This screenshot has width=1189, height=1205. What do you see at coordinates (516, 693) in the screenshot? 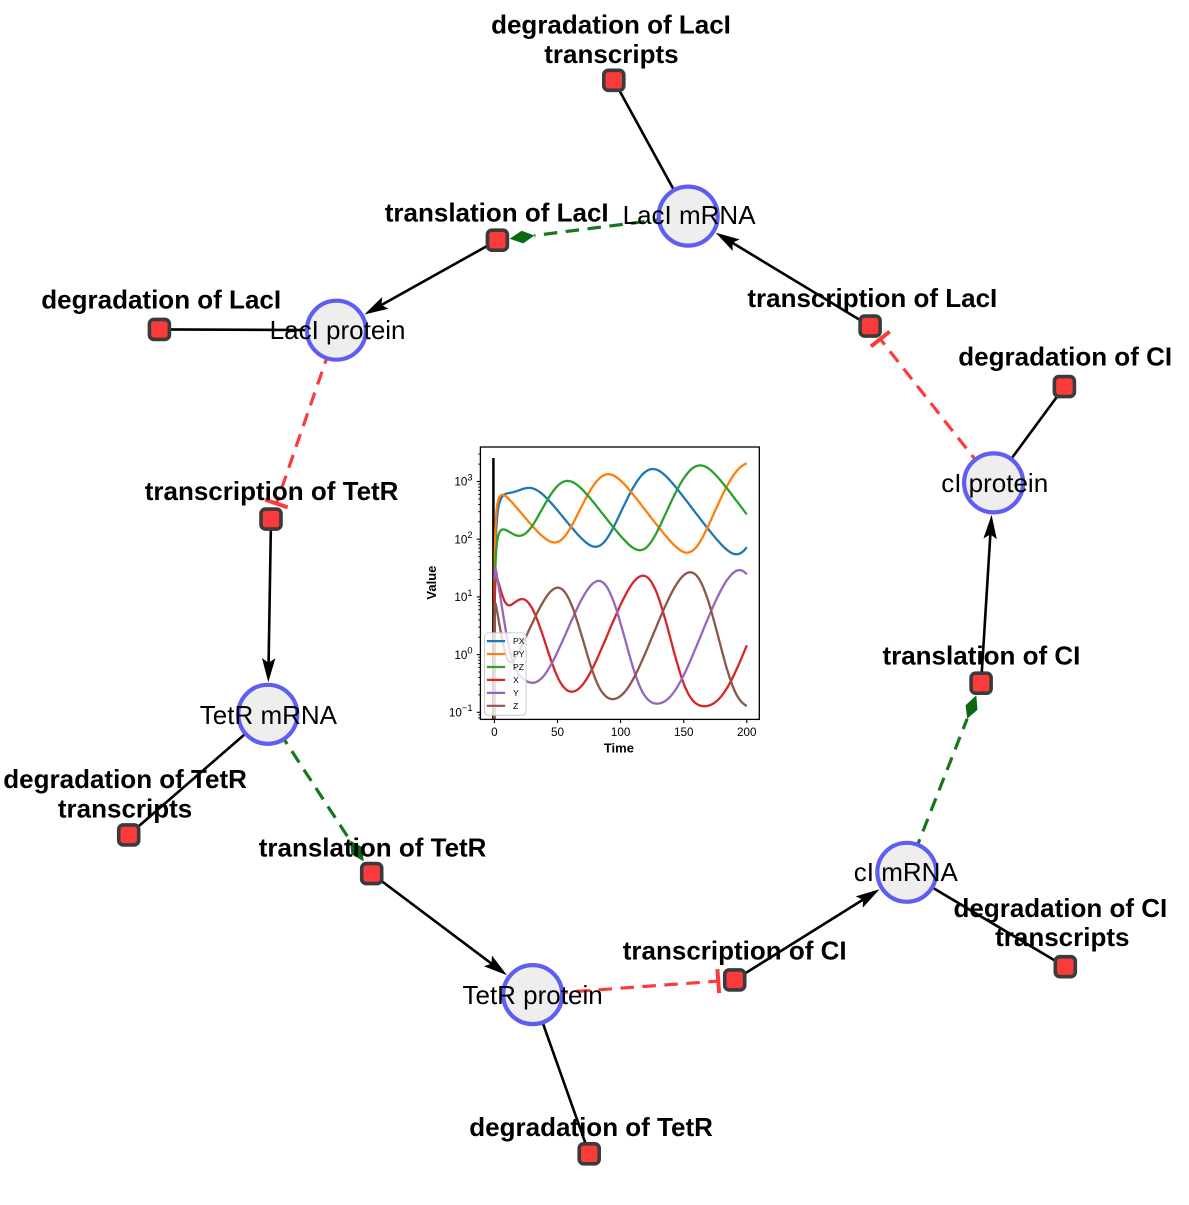
I see `svg-text: Y` at bounding box center [516, 693].